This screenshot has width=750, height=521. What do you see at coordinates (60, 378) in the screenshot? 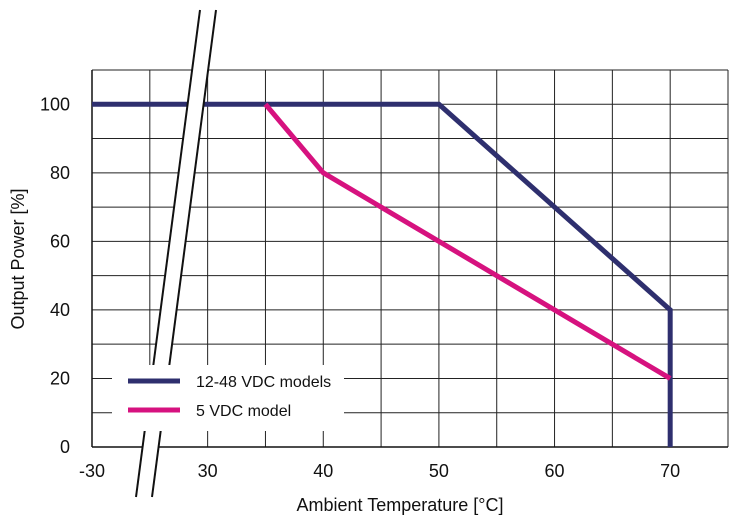
I see `y-tick-label: 20` at bounding box center [60, 378].